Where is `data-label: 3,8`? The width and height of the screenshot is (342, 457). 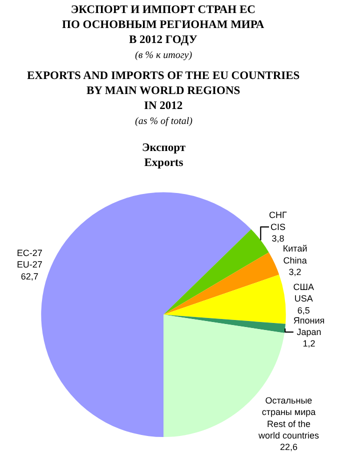
data-label: 3,8 is located at coordinates (278, 239).